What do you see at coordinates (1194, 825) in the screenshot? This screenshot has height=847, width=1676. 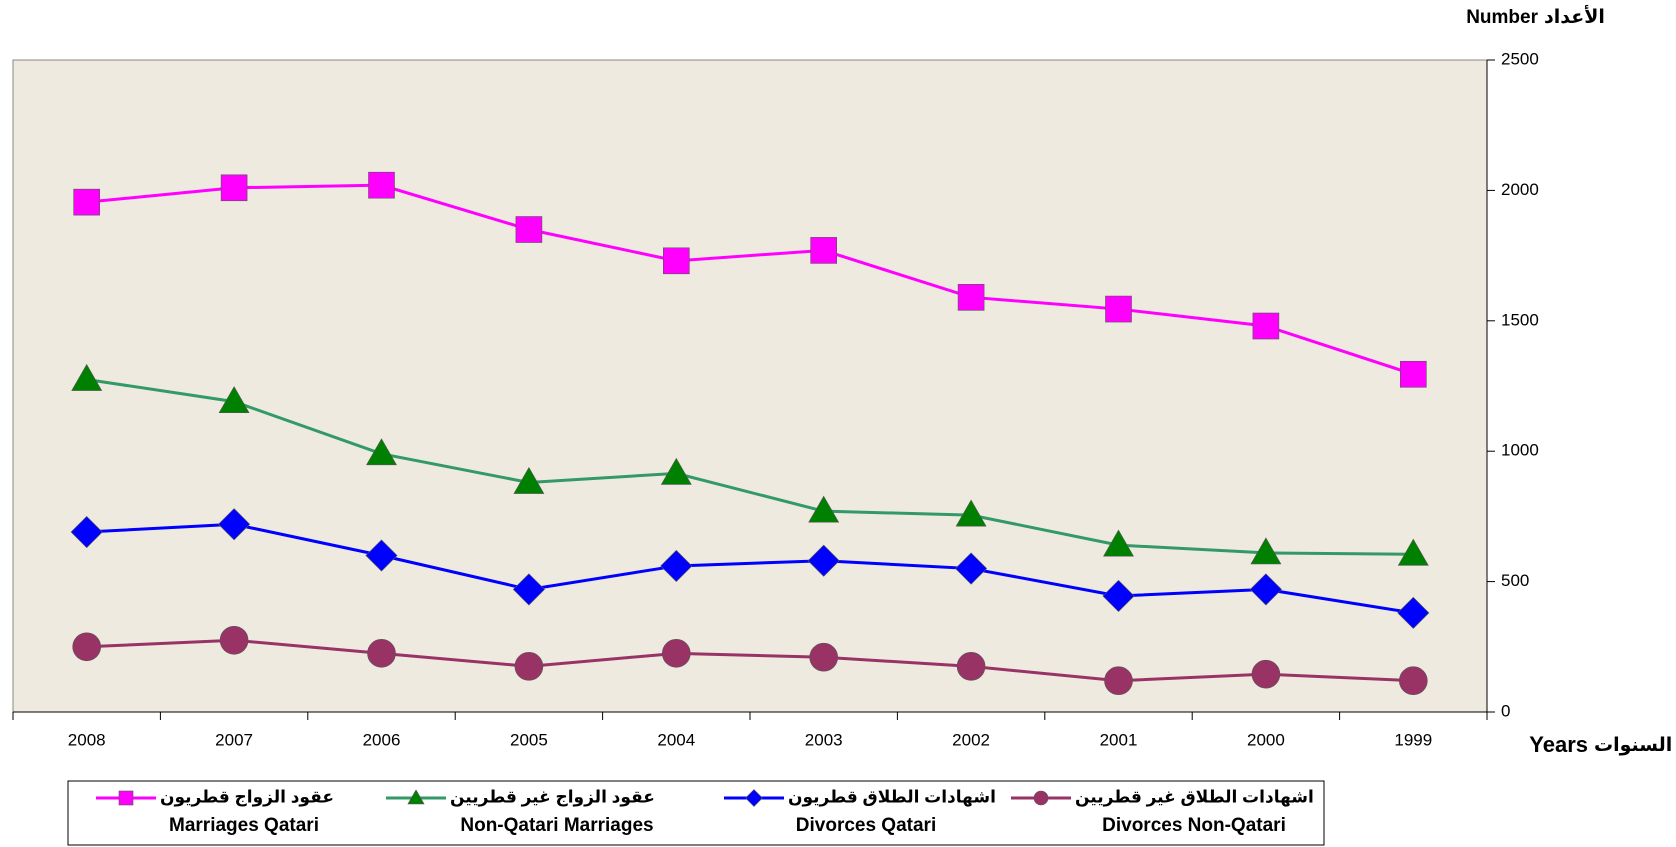 I see `legend-label: Divorces Non-Qatari` at bounding box center [1194, 825].